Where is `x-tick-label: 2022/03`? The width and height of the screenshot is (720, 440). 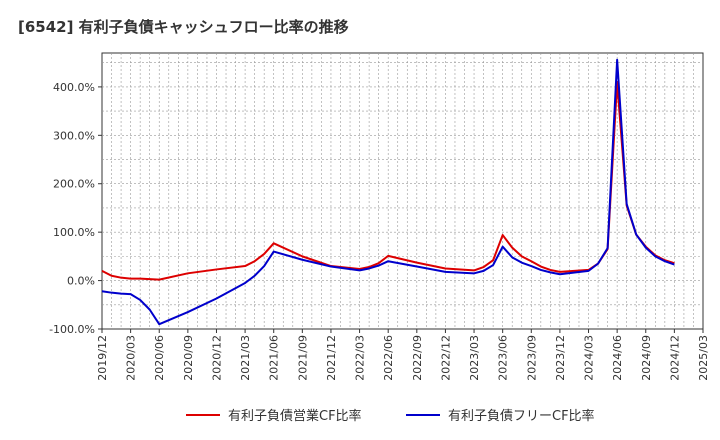
x-tick-label: 2022/03 is located at coordinates (360, 358).